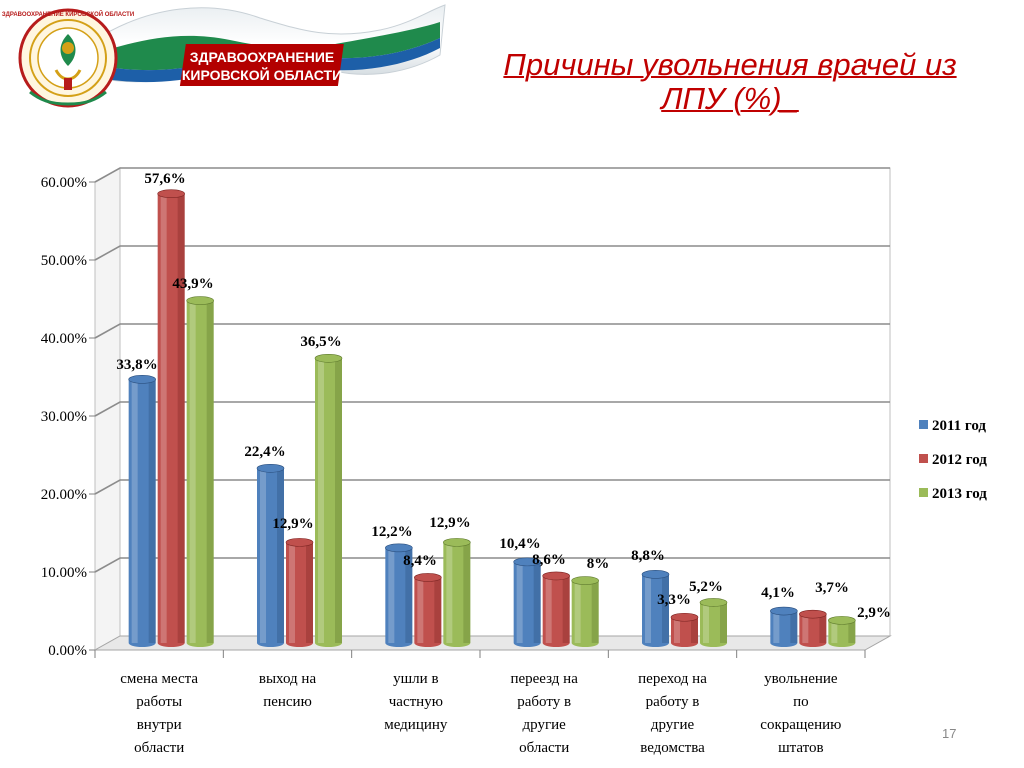  What do you see at coordinates (320, 342) in the screenshot?
I see `data-label: 36,5%` at bounding box center [320, 342].